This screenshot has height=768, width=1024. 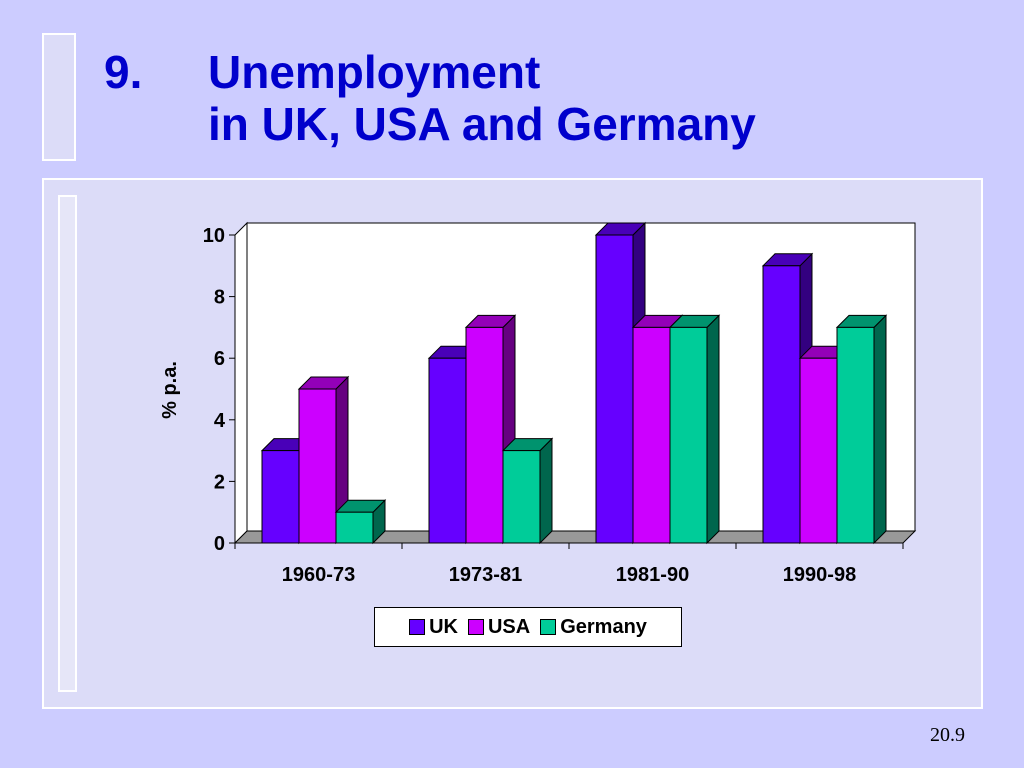 What do you see at coordinates (241, 383) in the screenshot?
I see `plot-side-wall` at bounding box center [241, 383].